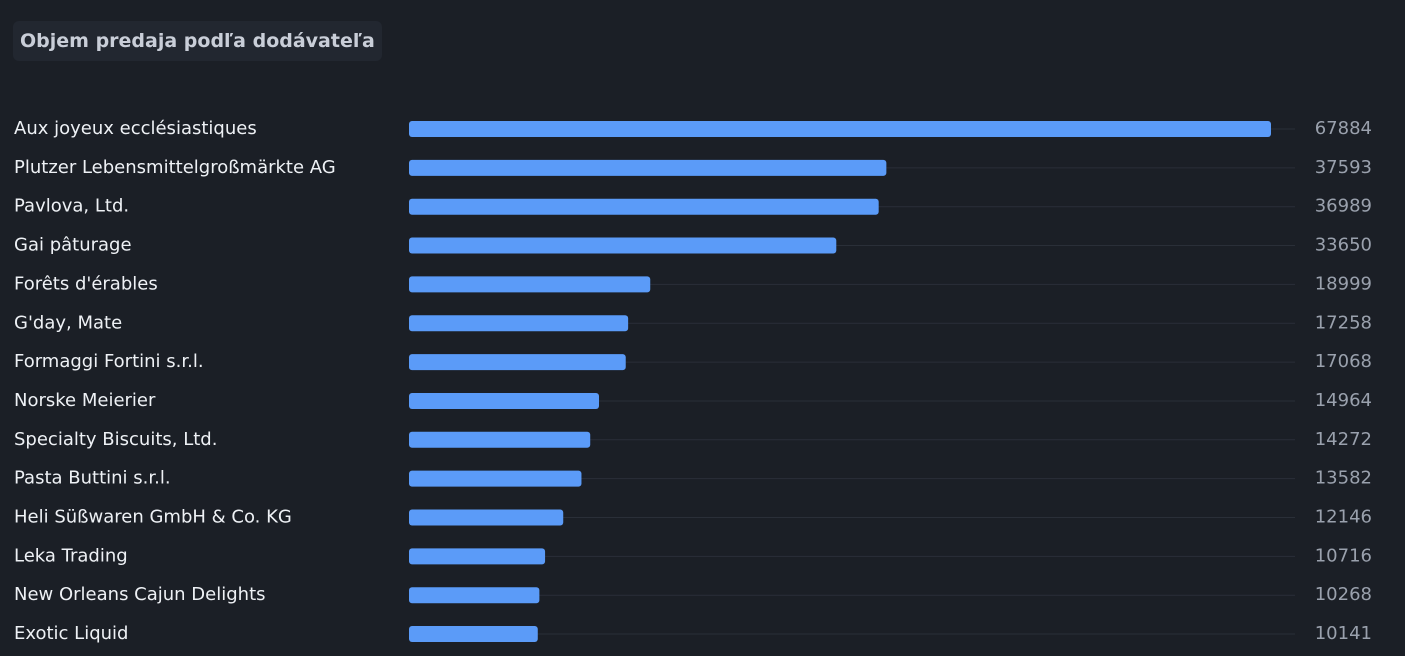 The image size is (1405, 656). What do you see at coordinates (1343, 128) in the screenshot?
I see `value-label: 67884` at bounding box center [1343, 128].